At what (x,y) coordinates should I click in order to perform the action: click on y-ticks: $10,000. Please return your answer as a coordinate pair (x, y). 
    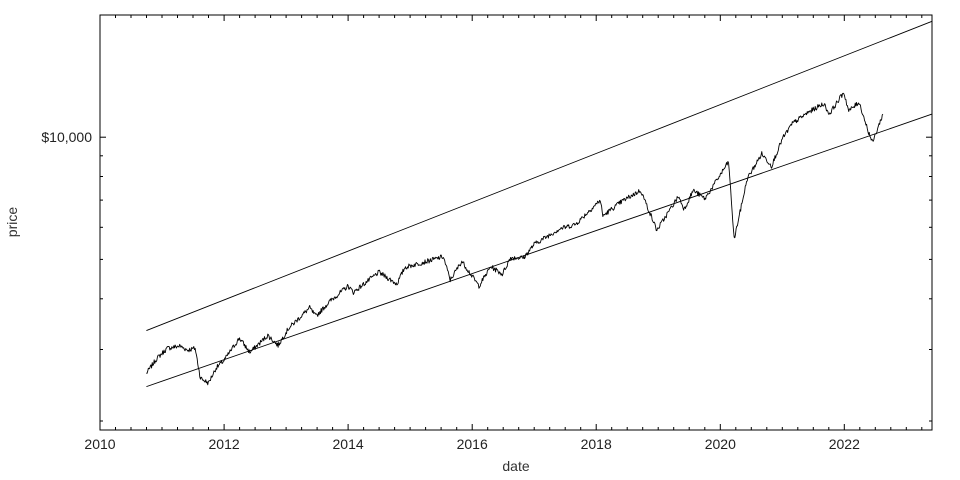
    Looking at the image, I should click on (486, 137).